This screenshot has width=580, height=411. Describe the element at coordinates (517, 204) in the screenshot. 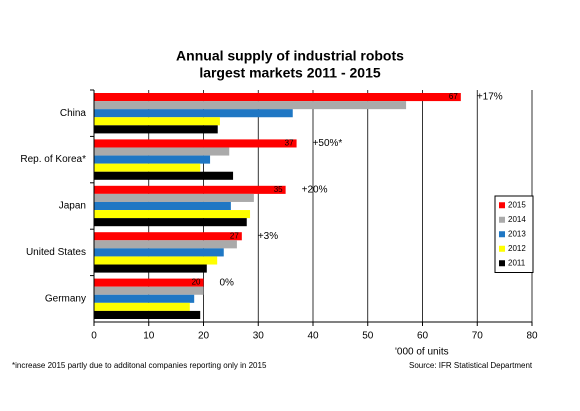

I see `legend-label: 2015` at that location.